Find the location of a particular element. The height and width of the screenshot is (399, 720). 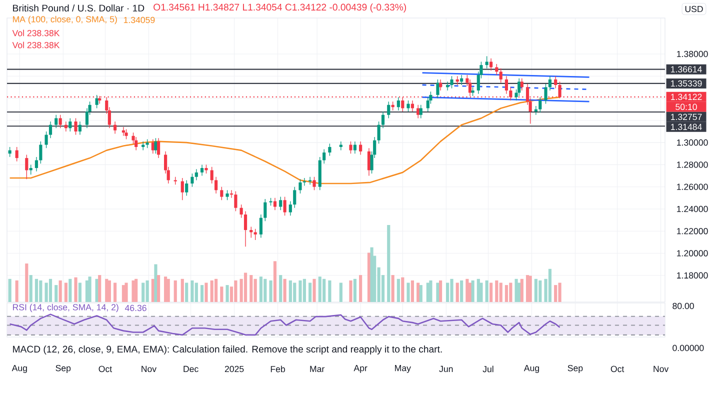

chart-title: British Pound / U.S. Dollar · 1D is located at coordinates (78, 8).